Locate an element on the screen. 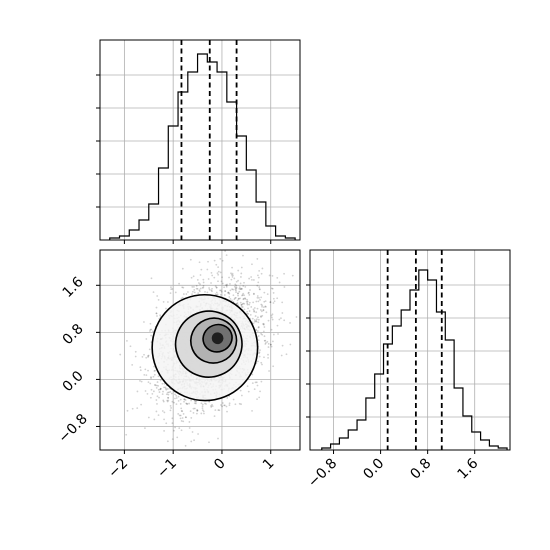 Image resolution: width=550 pixels, height=550 pixels. grid is located at coordinates (410, 350).